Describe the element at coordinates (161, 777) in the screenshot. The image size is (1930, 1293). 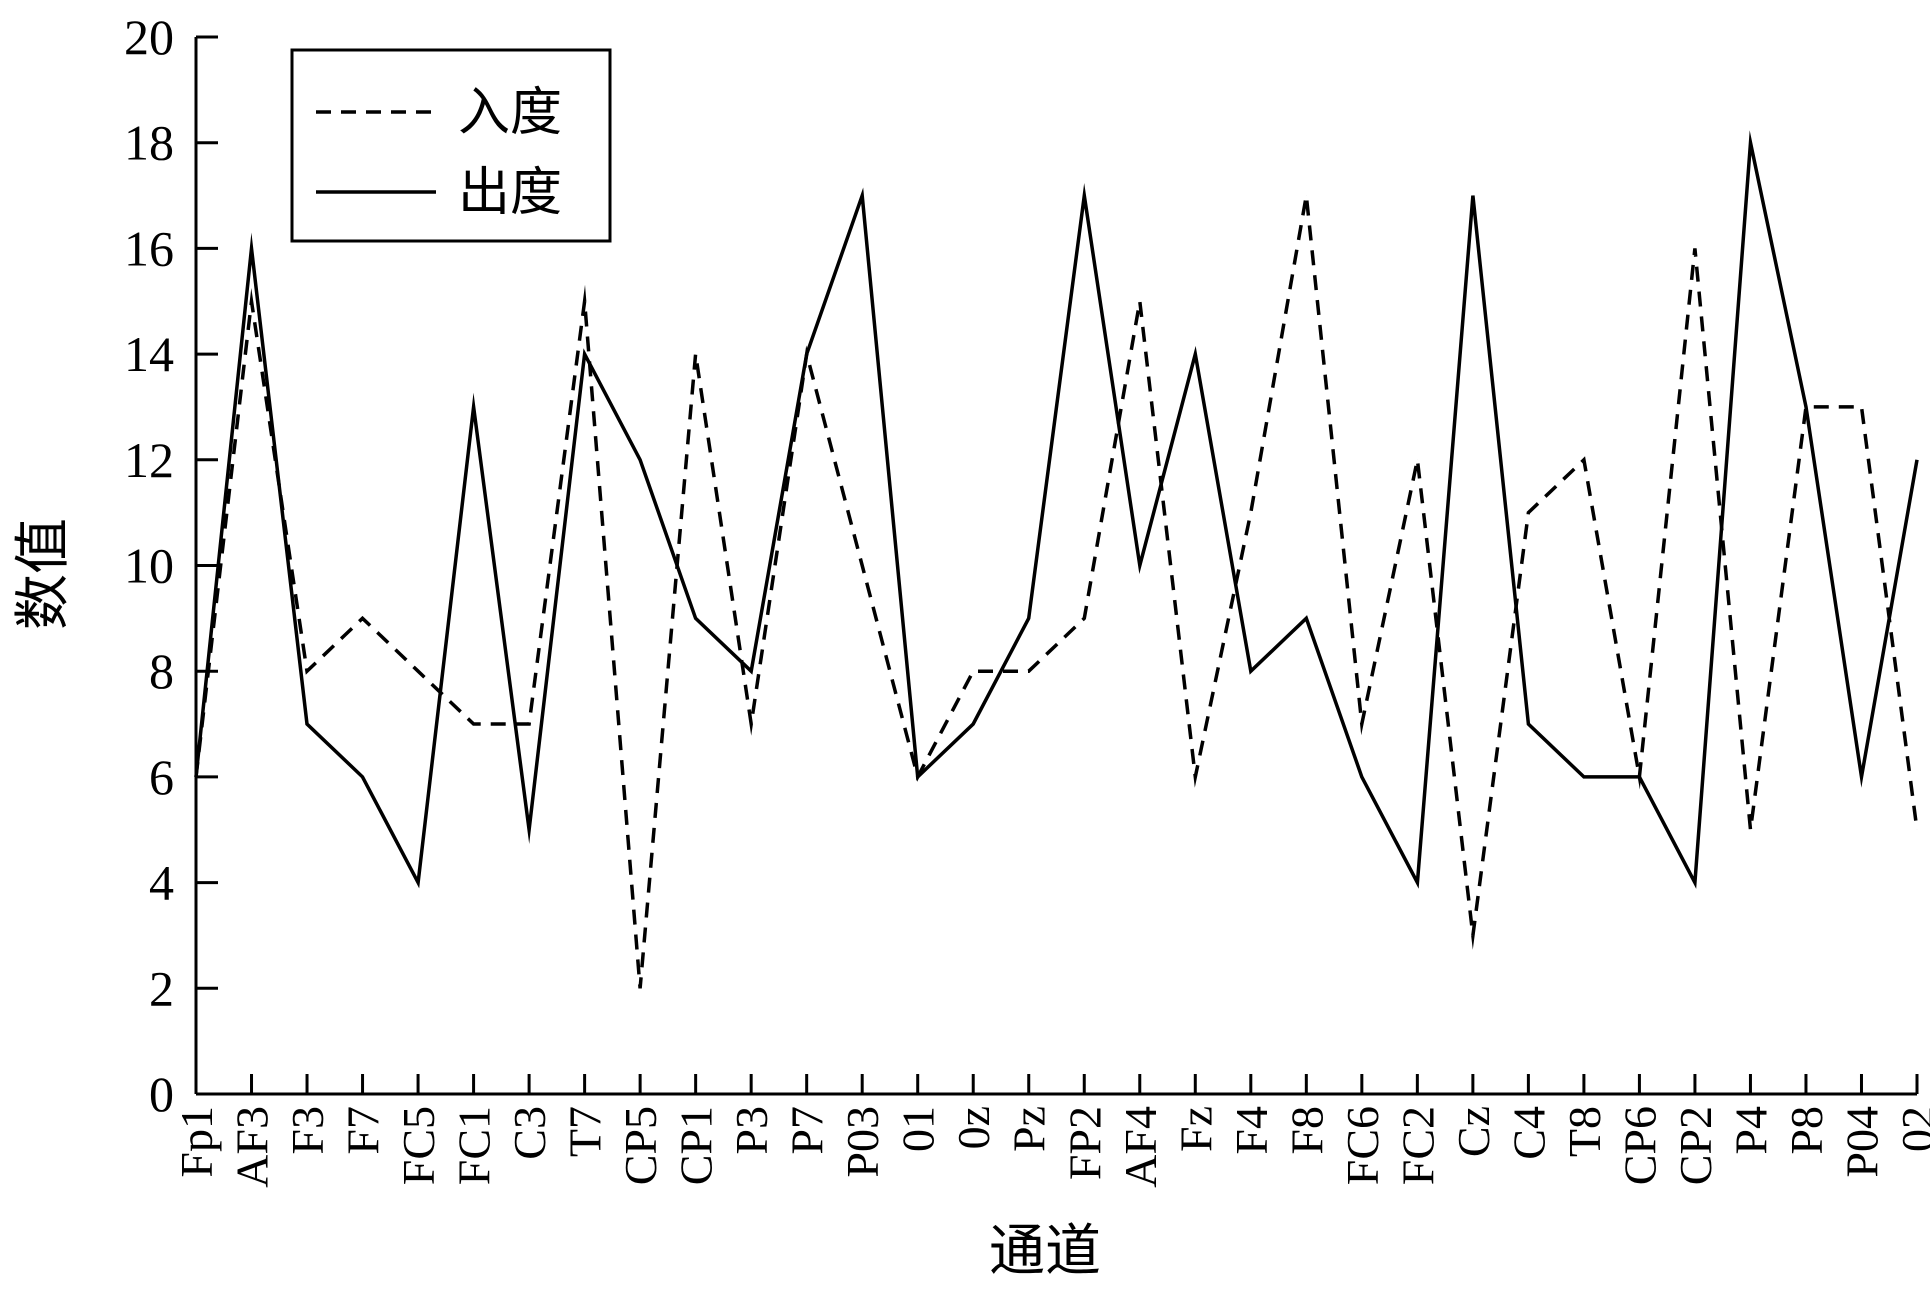
I see `y-tick-label: 6` at that location.